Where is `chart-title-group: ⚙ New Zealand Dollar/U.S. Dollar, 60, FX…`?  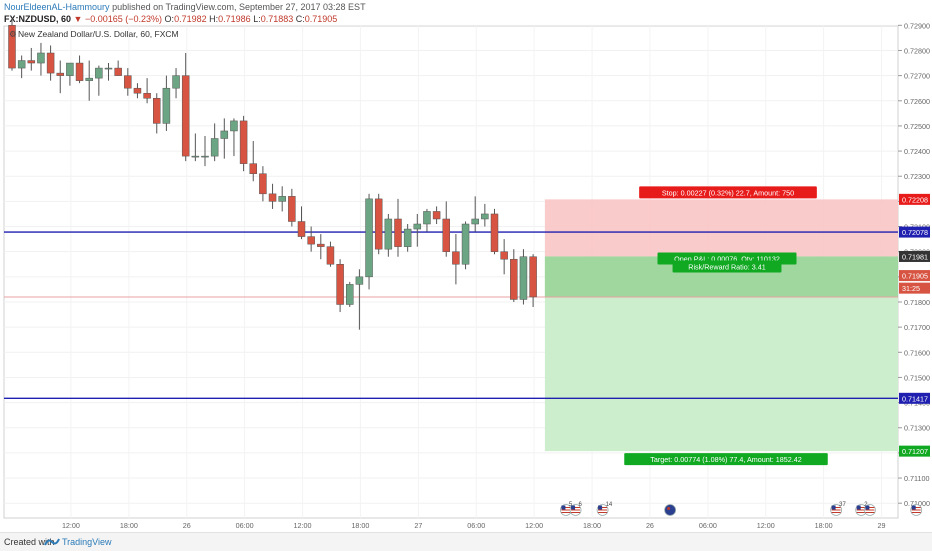
chart-title-group: ⚙ New Zealand Dollar/U.S. Dollar, 60, FX… is located at coordinates (94, 34).